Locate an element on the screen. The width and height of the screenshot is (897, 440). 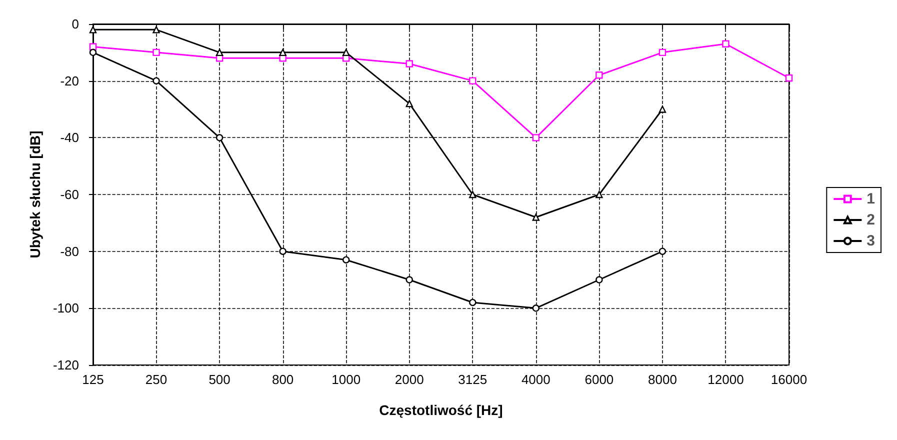
y-tick-label: 0 is located at coordinates (75, 24).